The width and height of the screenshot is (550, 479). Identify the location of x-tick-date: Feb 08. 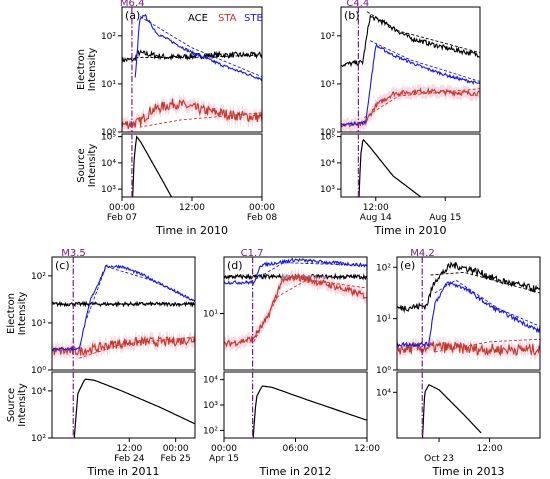
(262, 218).